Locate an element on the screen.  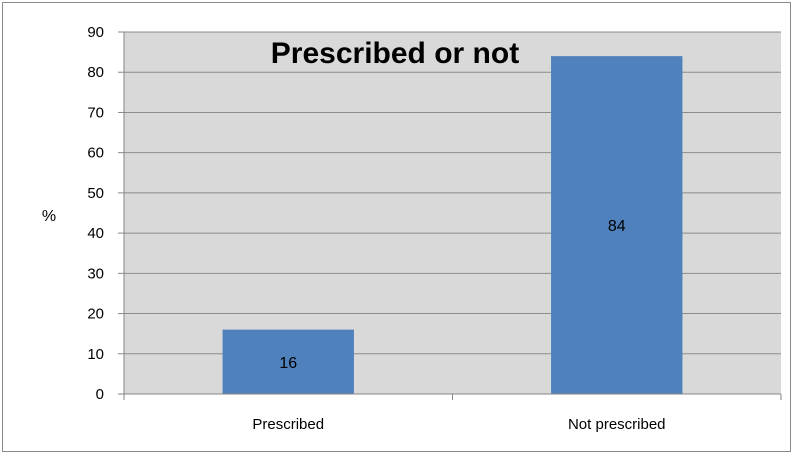
chart-title: Prescribed or not is located at coordinates (395, 53).